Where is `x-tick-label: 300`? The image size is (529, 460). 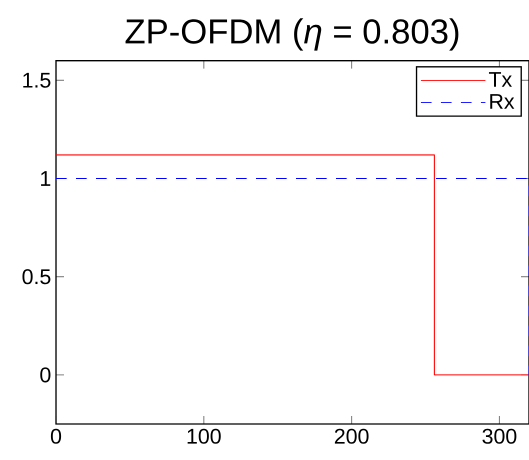 x-tick-label: 300 is located at coordinates (499, 436).